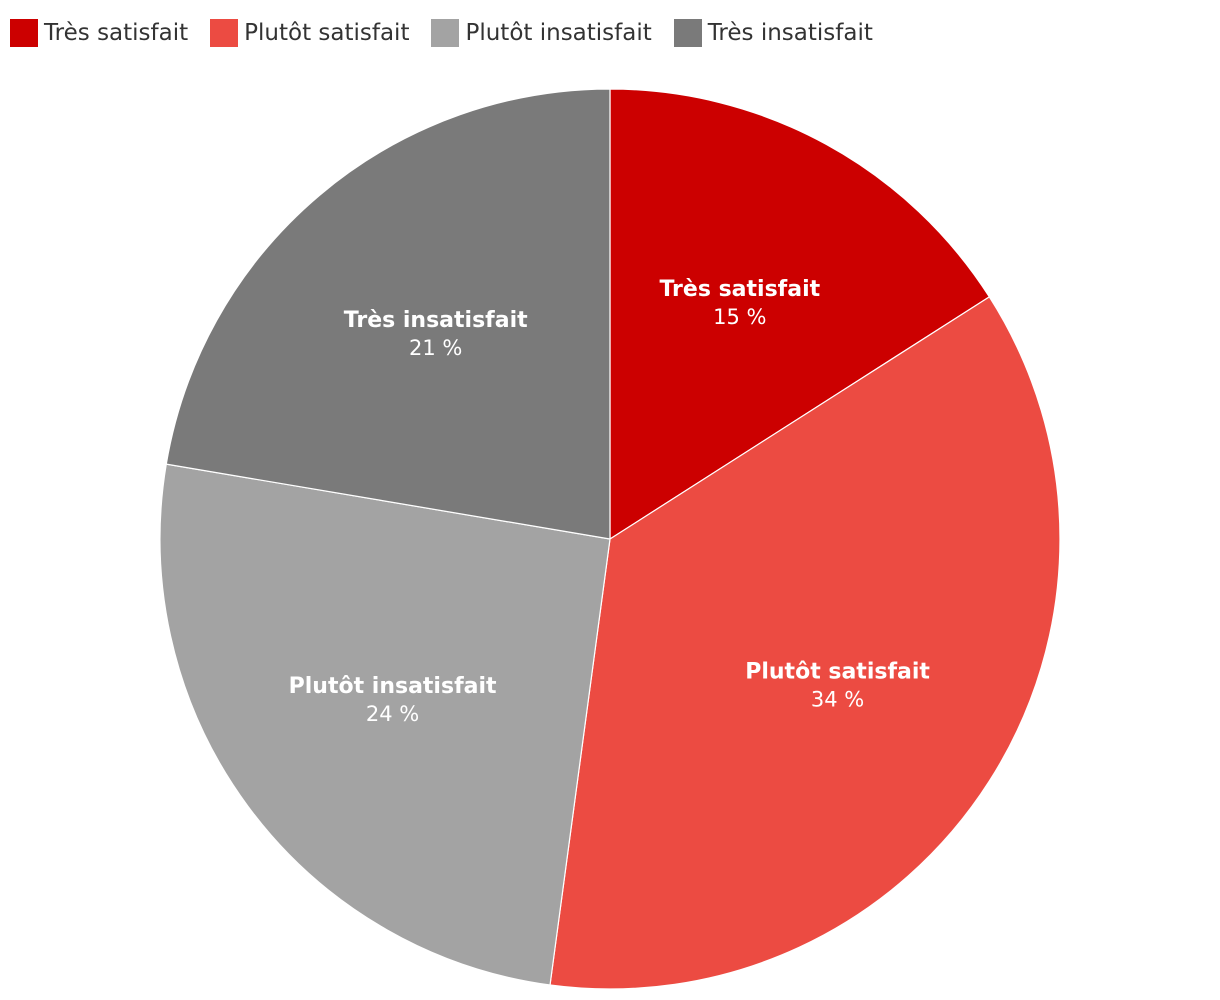  I want to click on slice-value-tres-satisfait: 15 %, so click(739, 317).